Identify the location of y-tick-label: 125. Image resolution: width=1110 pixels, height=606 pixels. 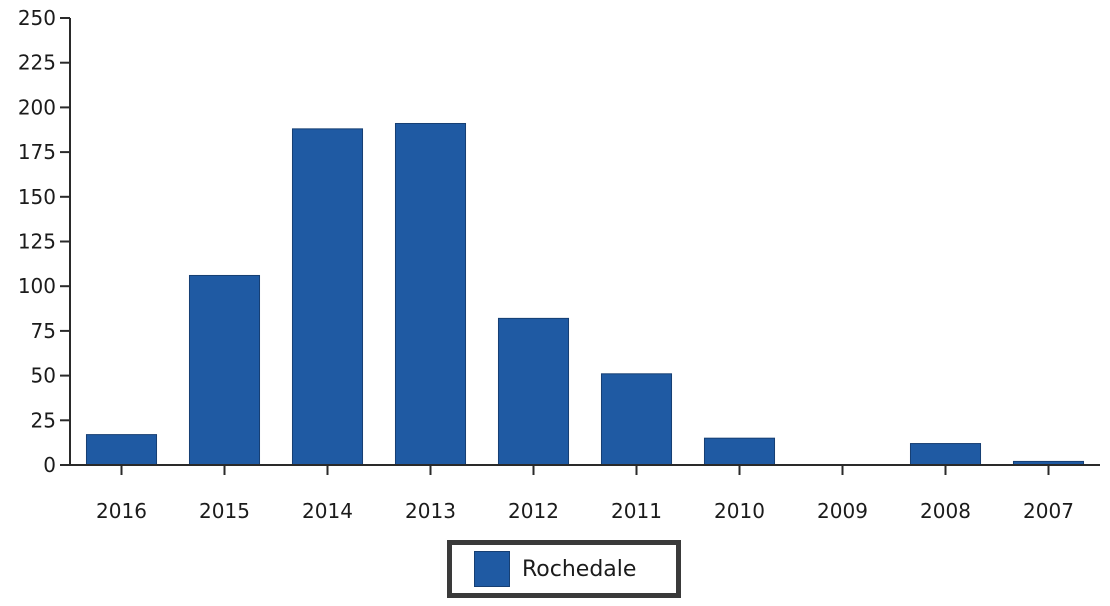
(37, 242).